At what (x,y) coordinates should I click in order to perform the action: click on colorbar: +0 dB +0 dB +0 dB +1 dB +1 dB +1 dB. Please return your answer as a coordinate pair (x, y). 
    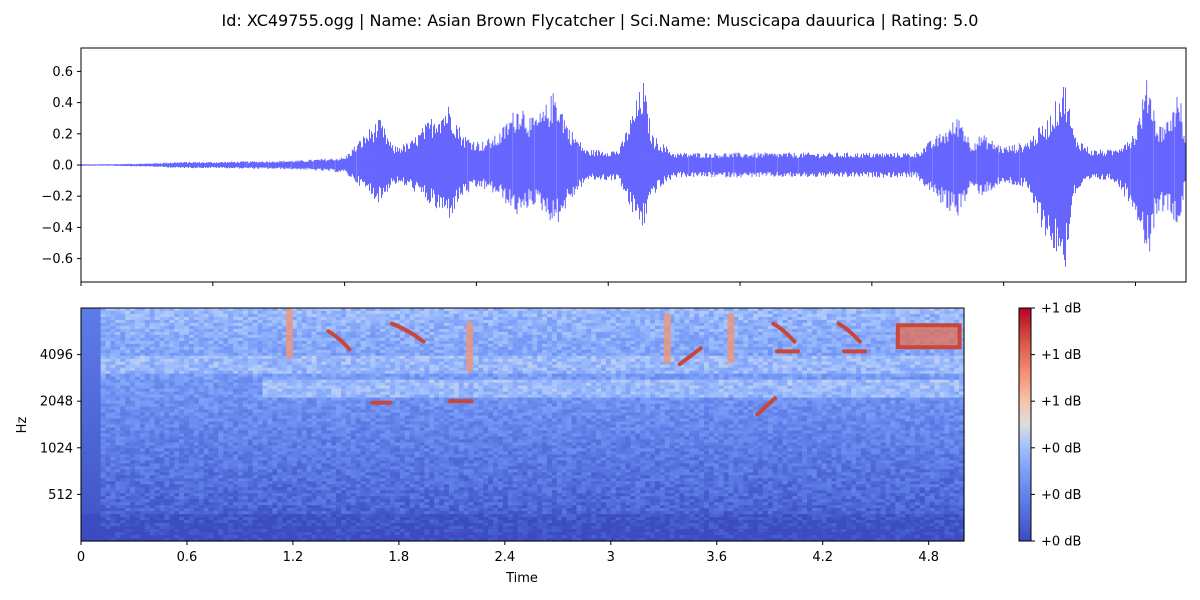
    Looking at the image, I should click on (1049, 426).